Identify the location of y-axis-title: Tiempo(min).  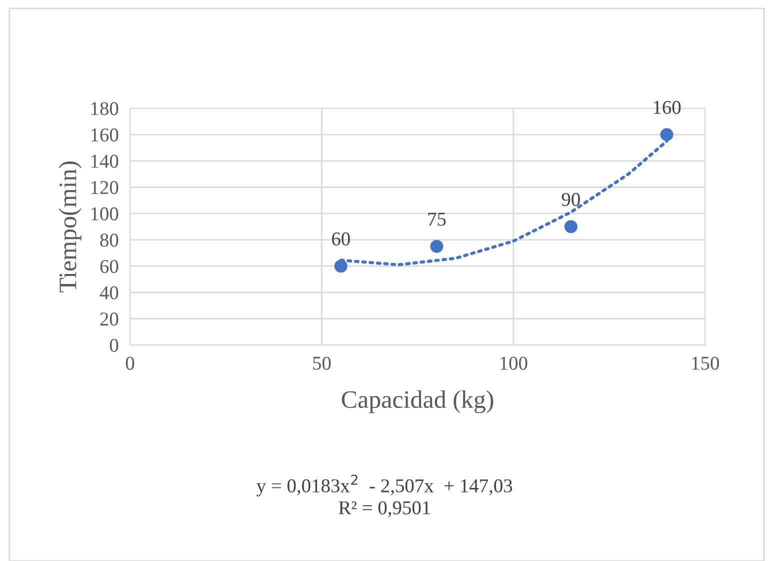
(70, 227).